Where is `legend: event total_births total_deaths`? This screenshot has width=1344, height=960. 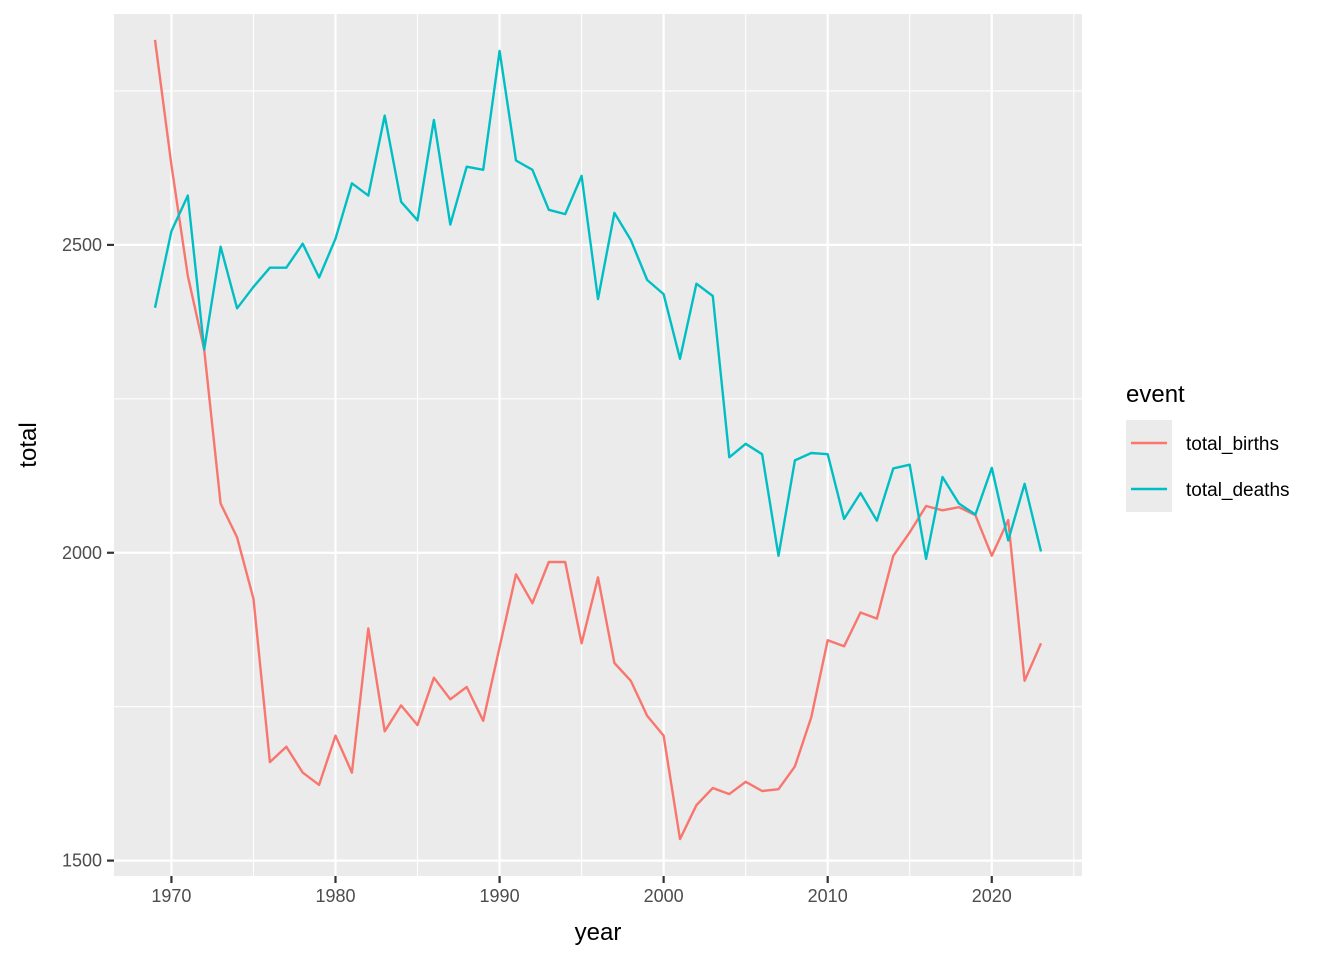
legend: event total_births total_deaths is located at coordinates (1208, 446).